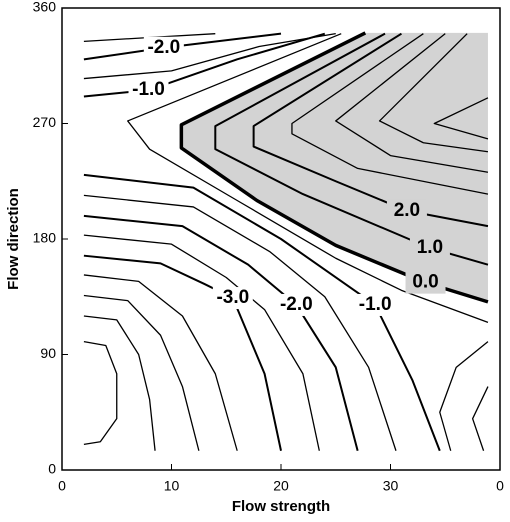  What do you see at coordinates (13, 239) in the screenshot?
I see `y-axis-title: Flow direction` at bounding box center [13, 239].